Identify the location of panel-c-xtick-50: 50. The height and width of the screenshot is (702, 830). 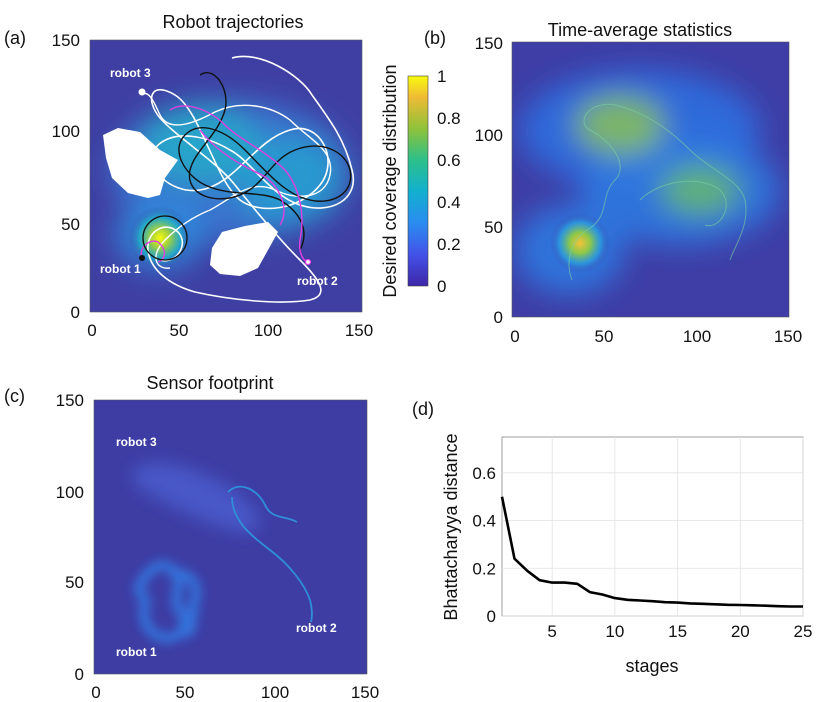
(185, 692).